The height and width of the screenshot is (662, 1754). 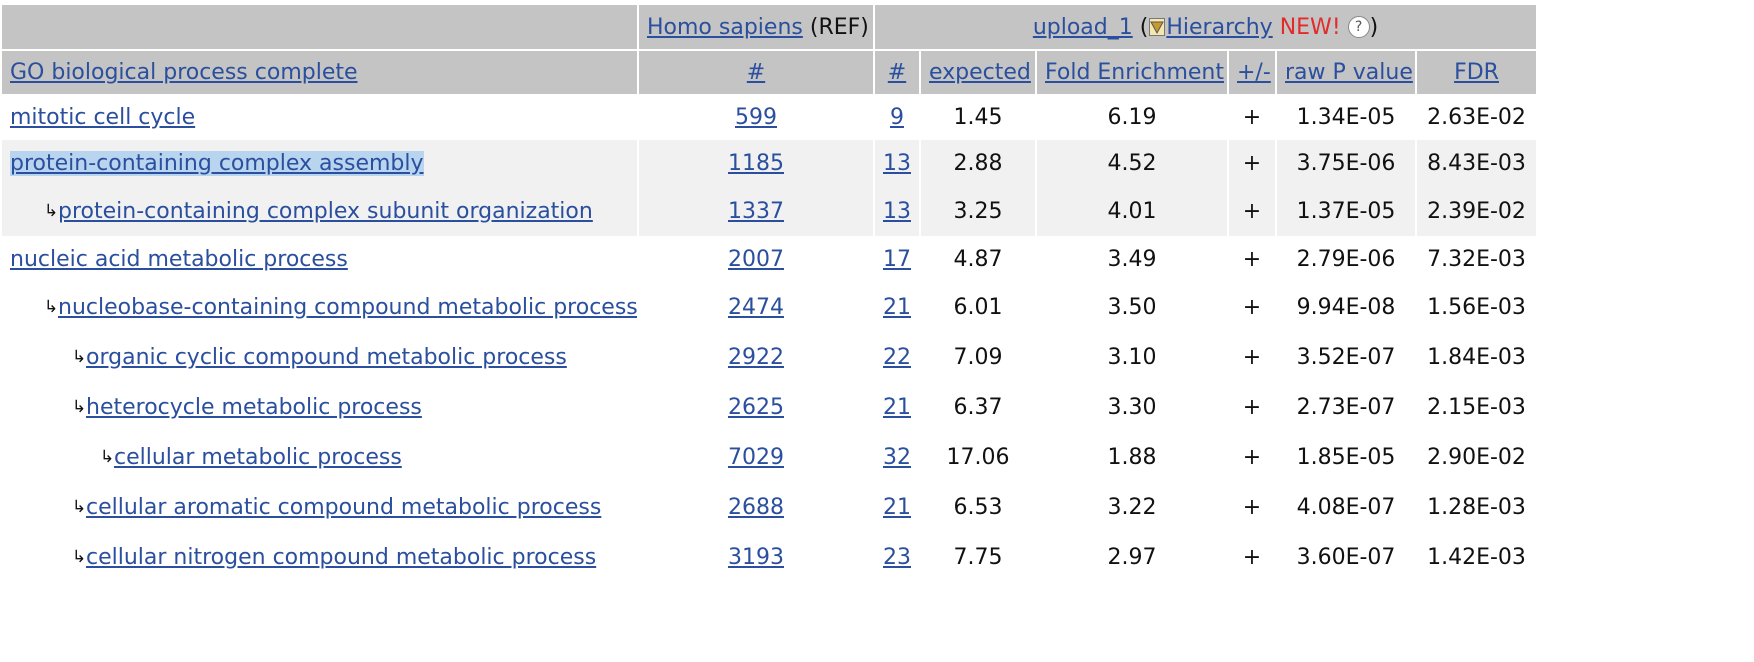 What do you see at coordinates (839, 27) in the screenshot?
I see `reference-suffix: (REF)` at bounding box center [839, 27].